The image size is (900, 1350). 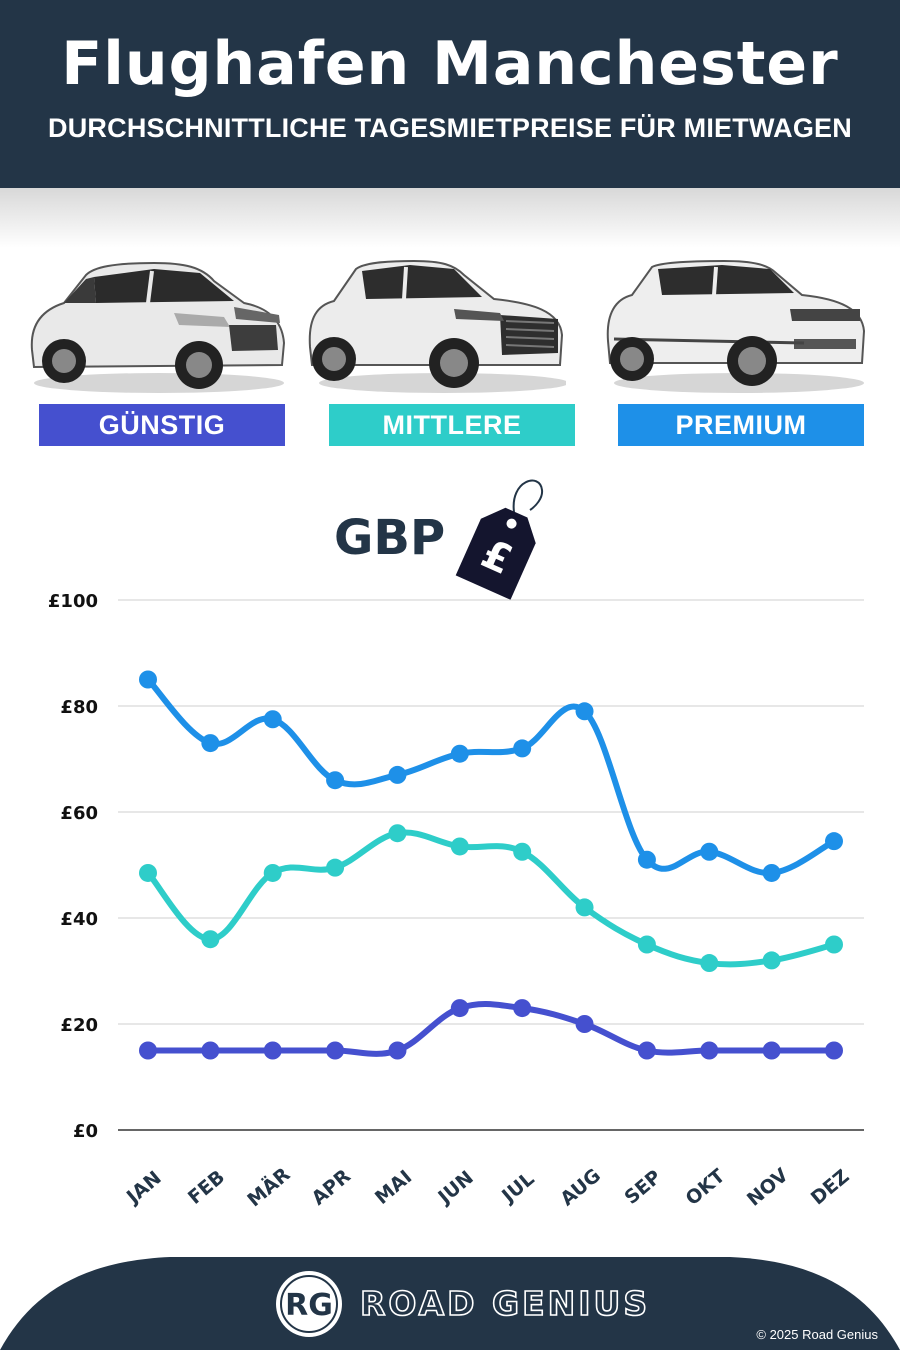 What do you see at coordinates (332, 1187) in the screenshot?
I see `x-tick-label: APR` at bounding box center [332, 1187].